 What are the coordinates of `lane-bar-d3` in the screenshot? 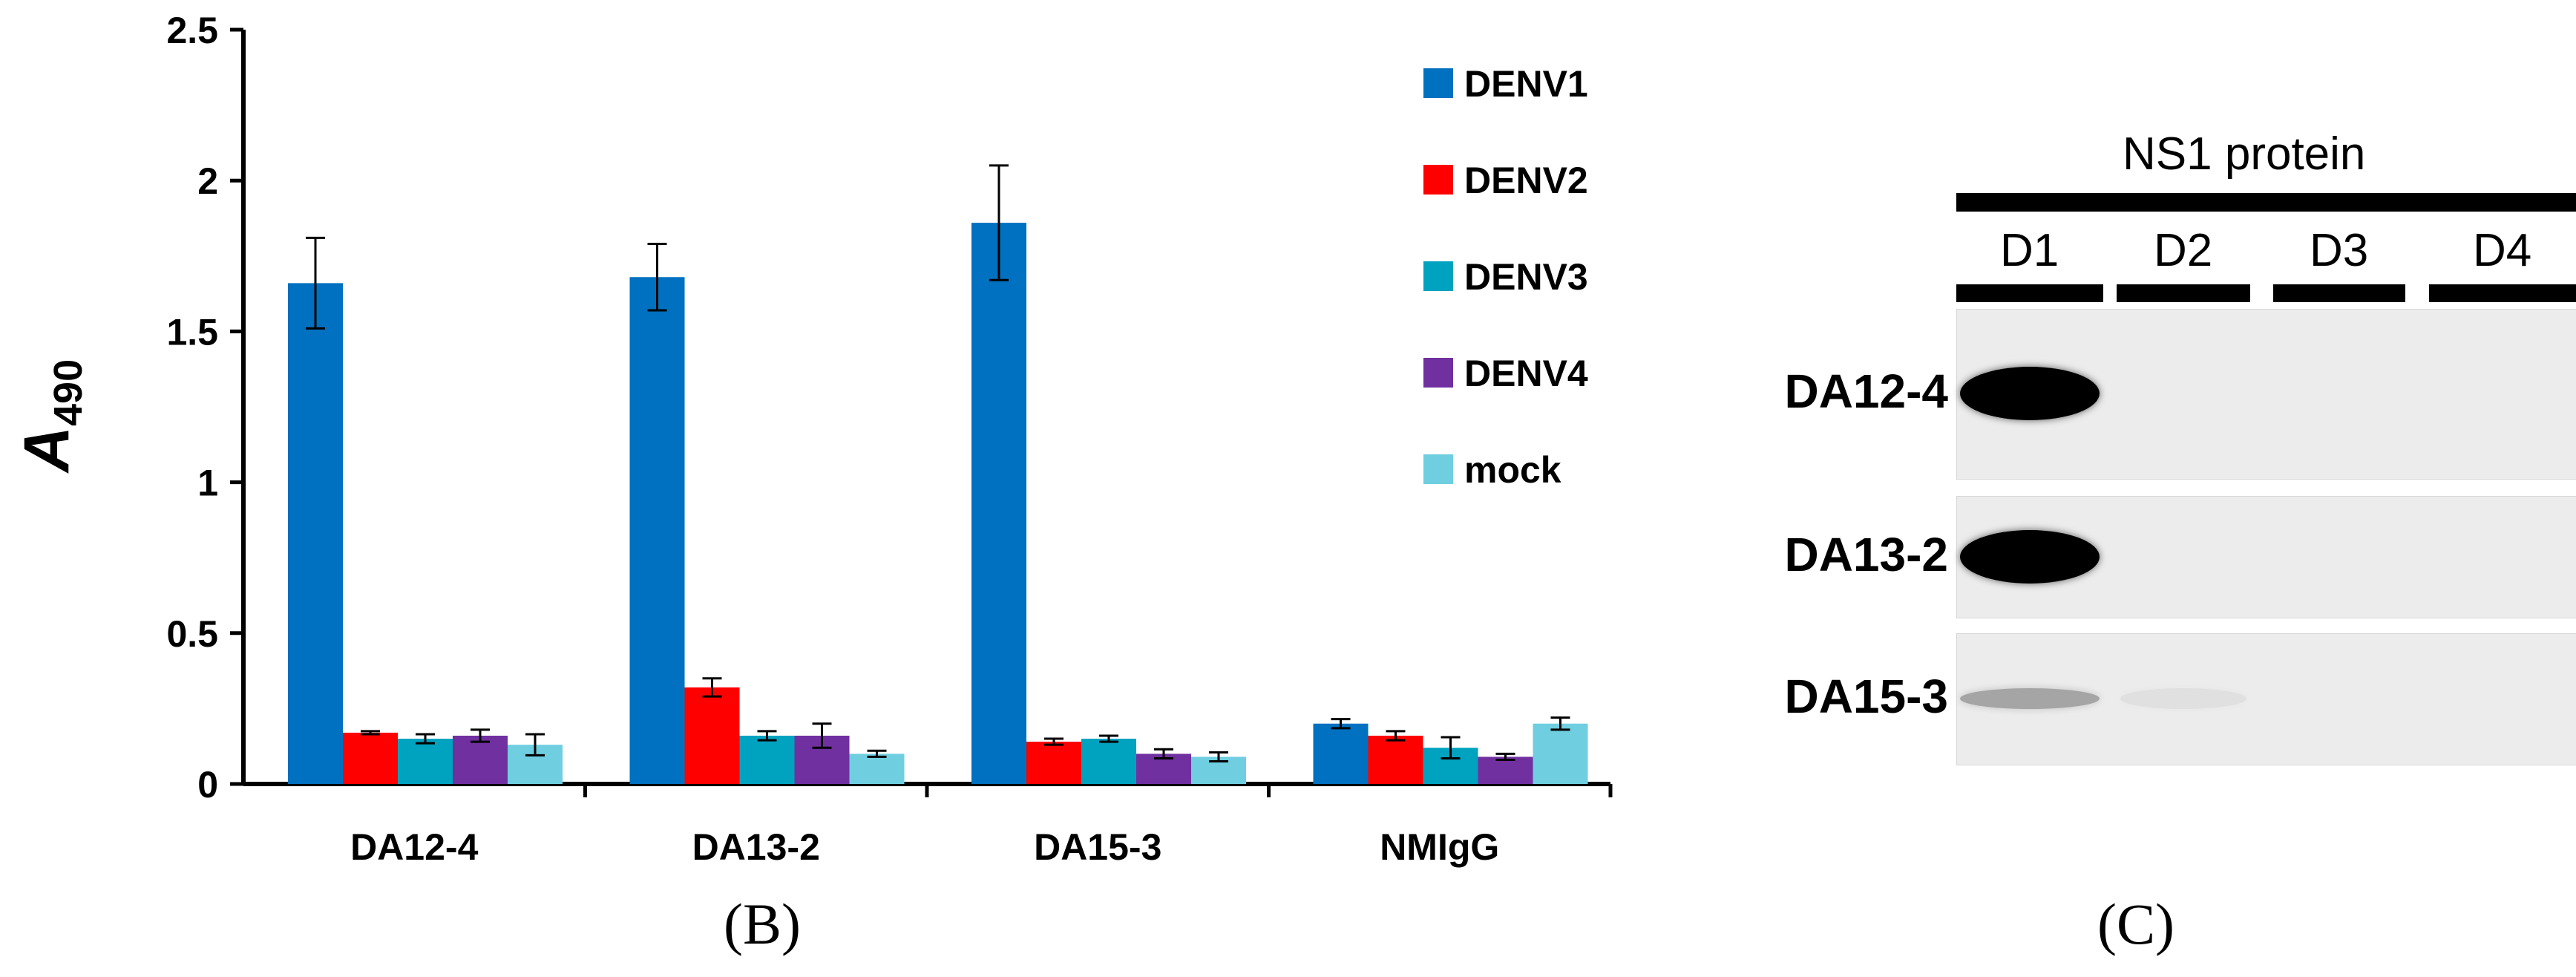 It's located at (2339, 293).